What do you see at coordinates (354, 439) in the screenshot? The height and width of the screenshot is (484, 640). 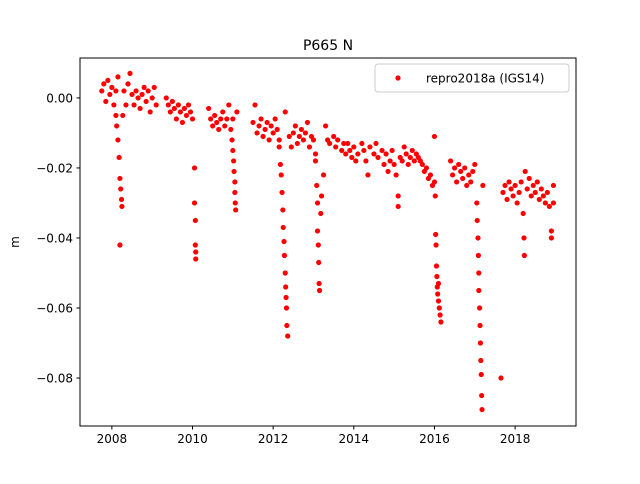 I see `x-tick-label: 2014` at bounding box center [354, 439].